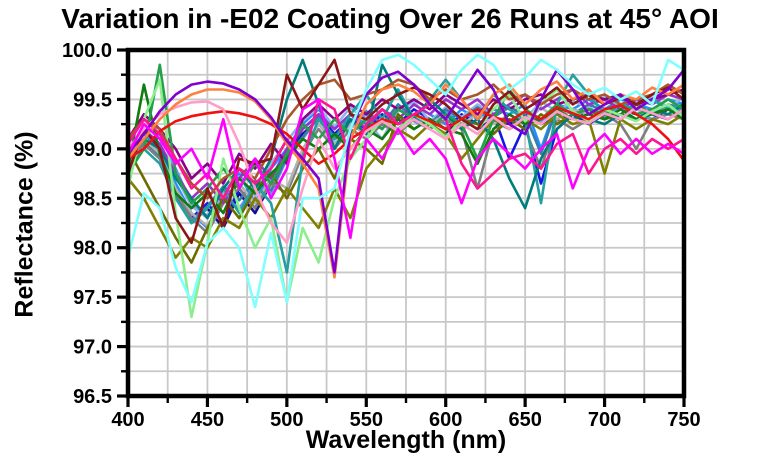 The image size is (780, 467). What do you see at coordinates (445, 420) in the screenshot?
I see `x-tick-label: 600` at bounding box center [445, 420].